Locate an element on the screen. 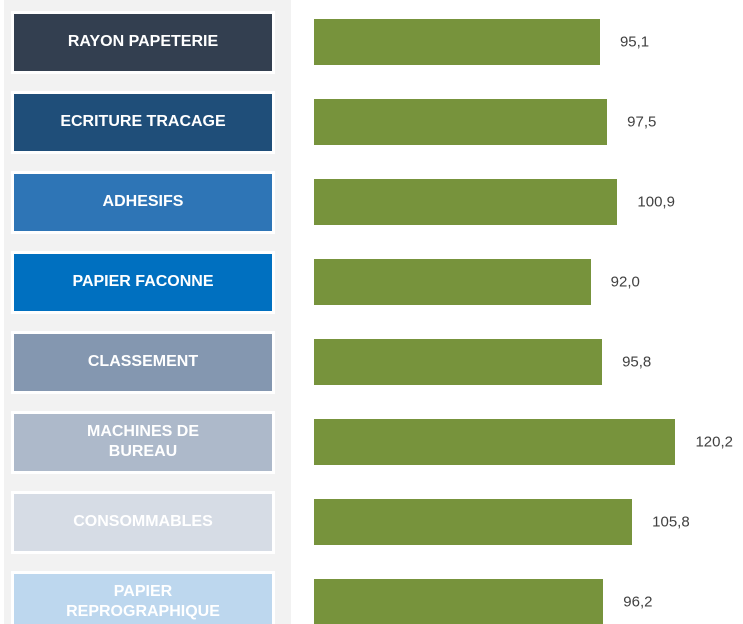 This screenshot has height=624, width=743. category-label: ECRITURE TRACAGE is located at coordinates (143, 122).